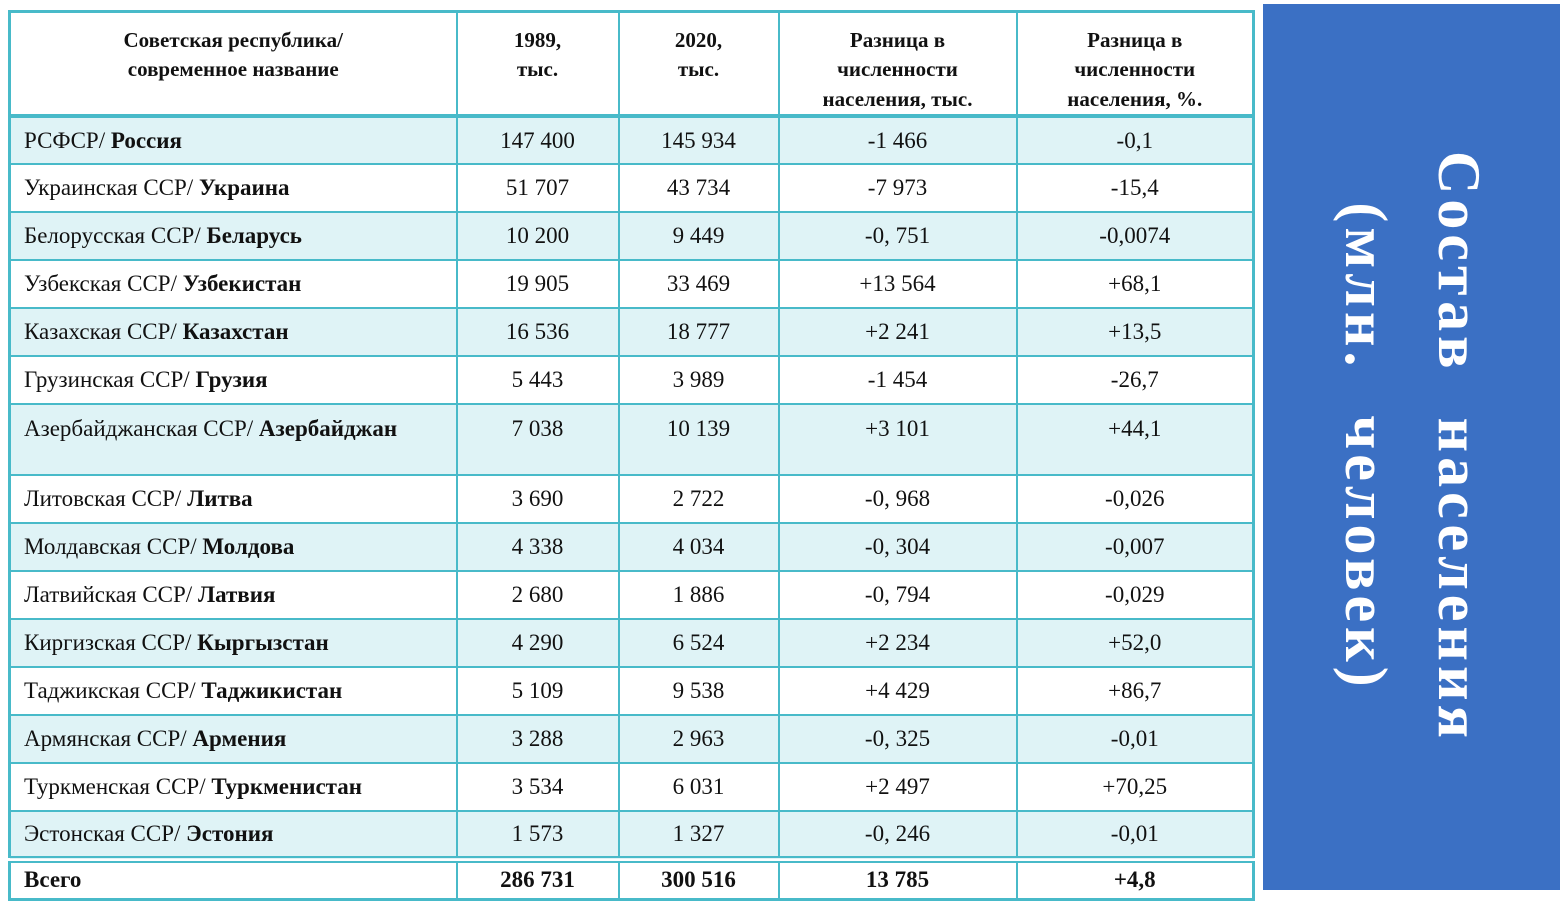 Image resolution: width=1560 pixels, height=901 pixels. Describe the element at coordinates (537, 878) in the screenshot. I see `total-pop-1989: 286 731` at that location.